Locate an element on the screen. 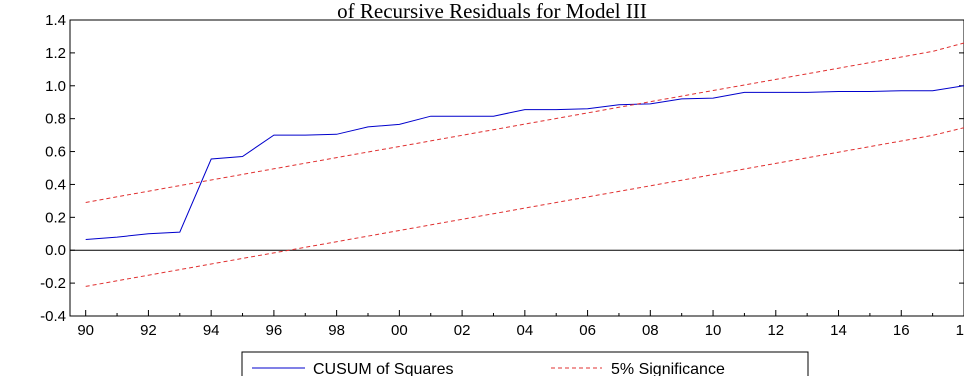  x-tick-label: 10 is located at coordinates (713, 330).